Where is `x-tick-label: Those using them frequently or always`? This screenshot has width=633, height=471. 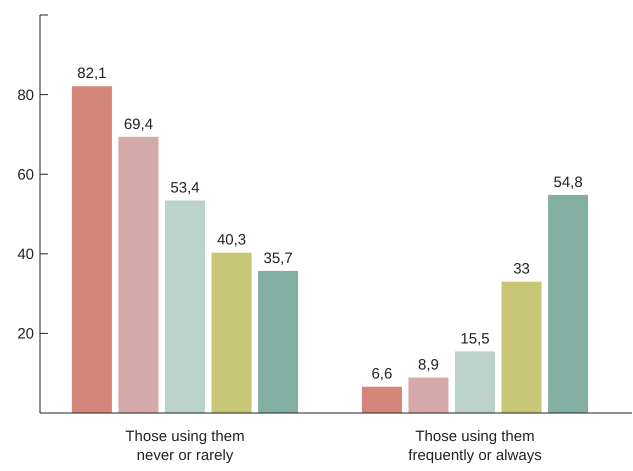 x-tick-label: Those using them frequently or always is located at coordinates (475, 446).